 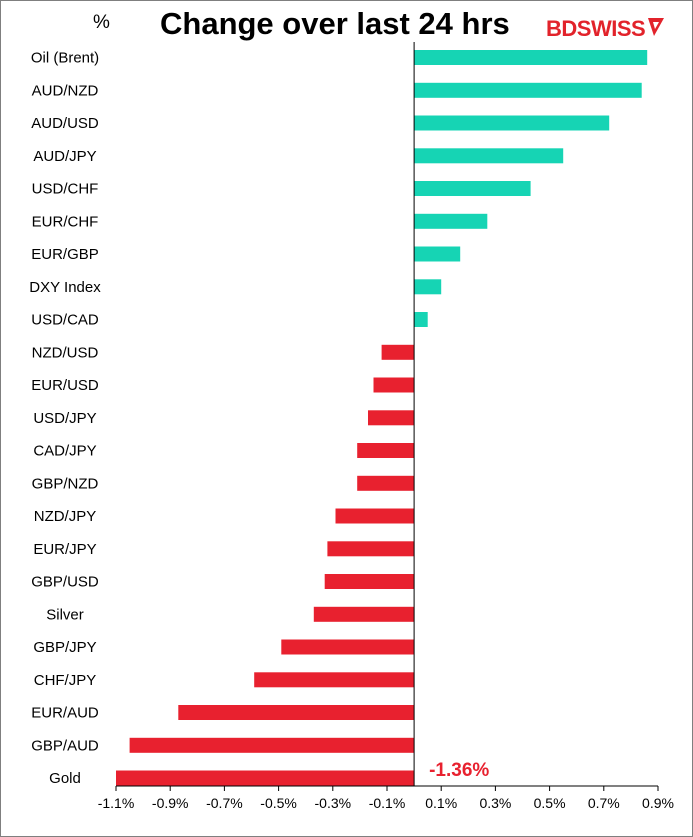 What do you see at coordinates (428, 287) in the screenshot?
I see `bar-dxy-index` at bounding box center [428, 287].